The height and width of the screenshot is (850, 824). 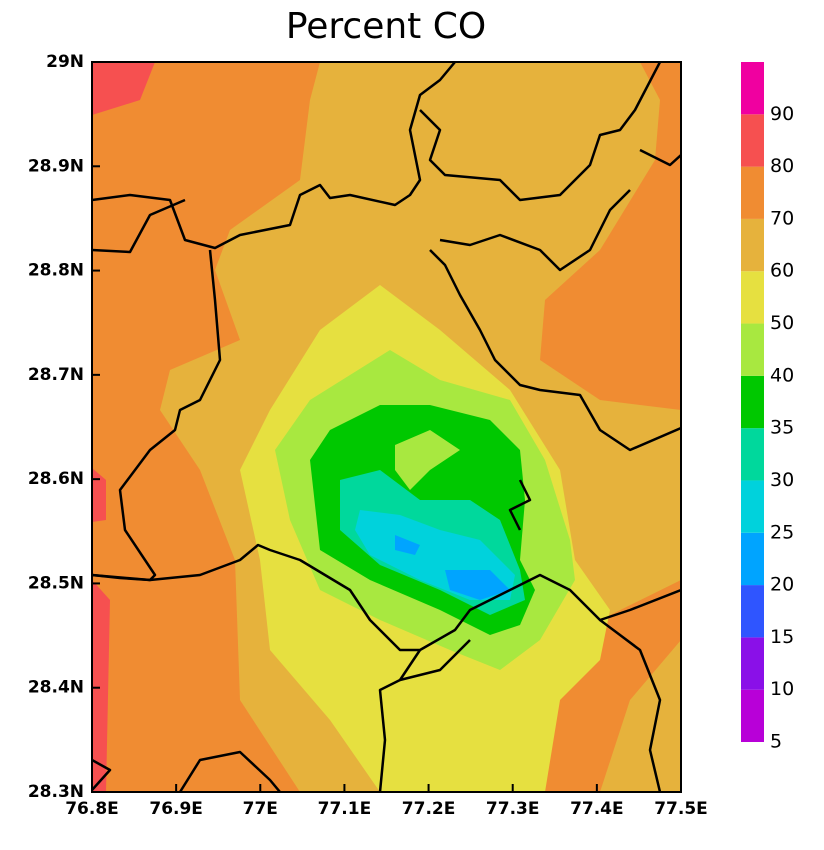 What do you see at coordinates (782, 375) in the screenshot?
I see `colorbar-label: 40` at bounding box center [782, 375].